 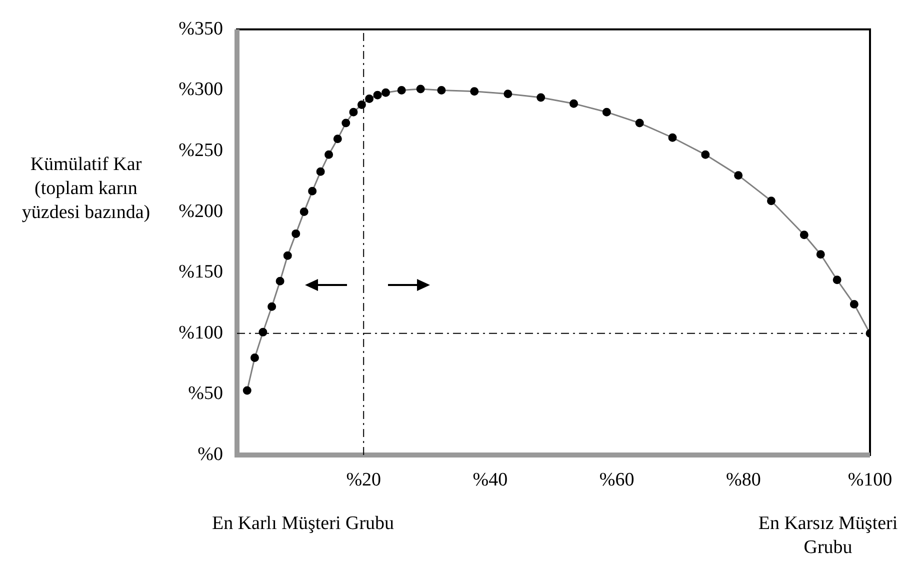 I want to click on y-tick-label: %100, so click(x=200, y=333).